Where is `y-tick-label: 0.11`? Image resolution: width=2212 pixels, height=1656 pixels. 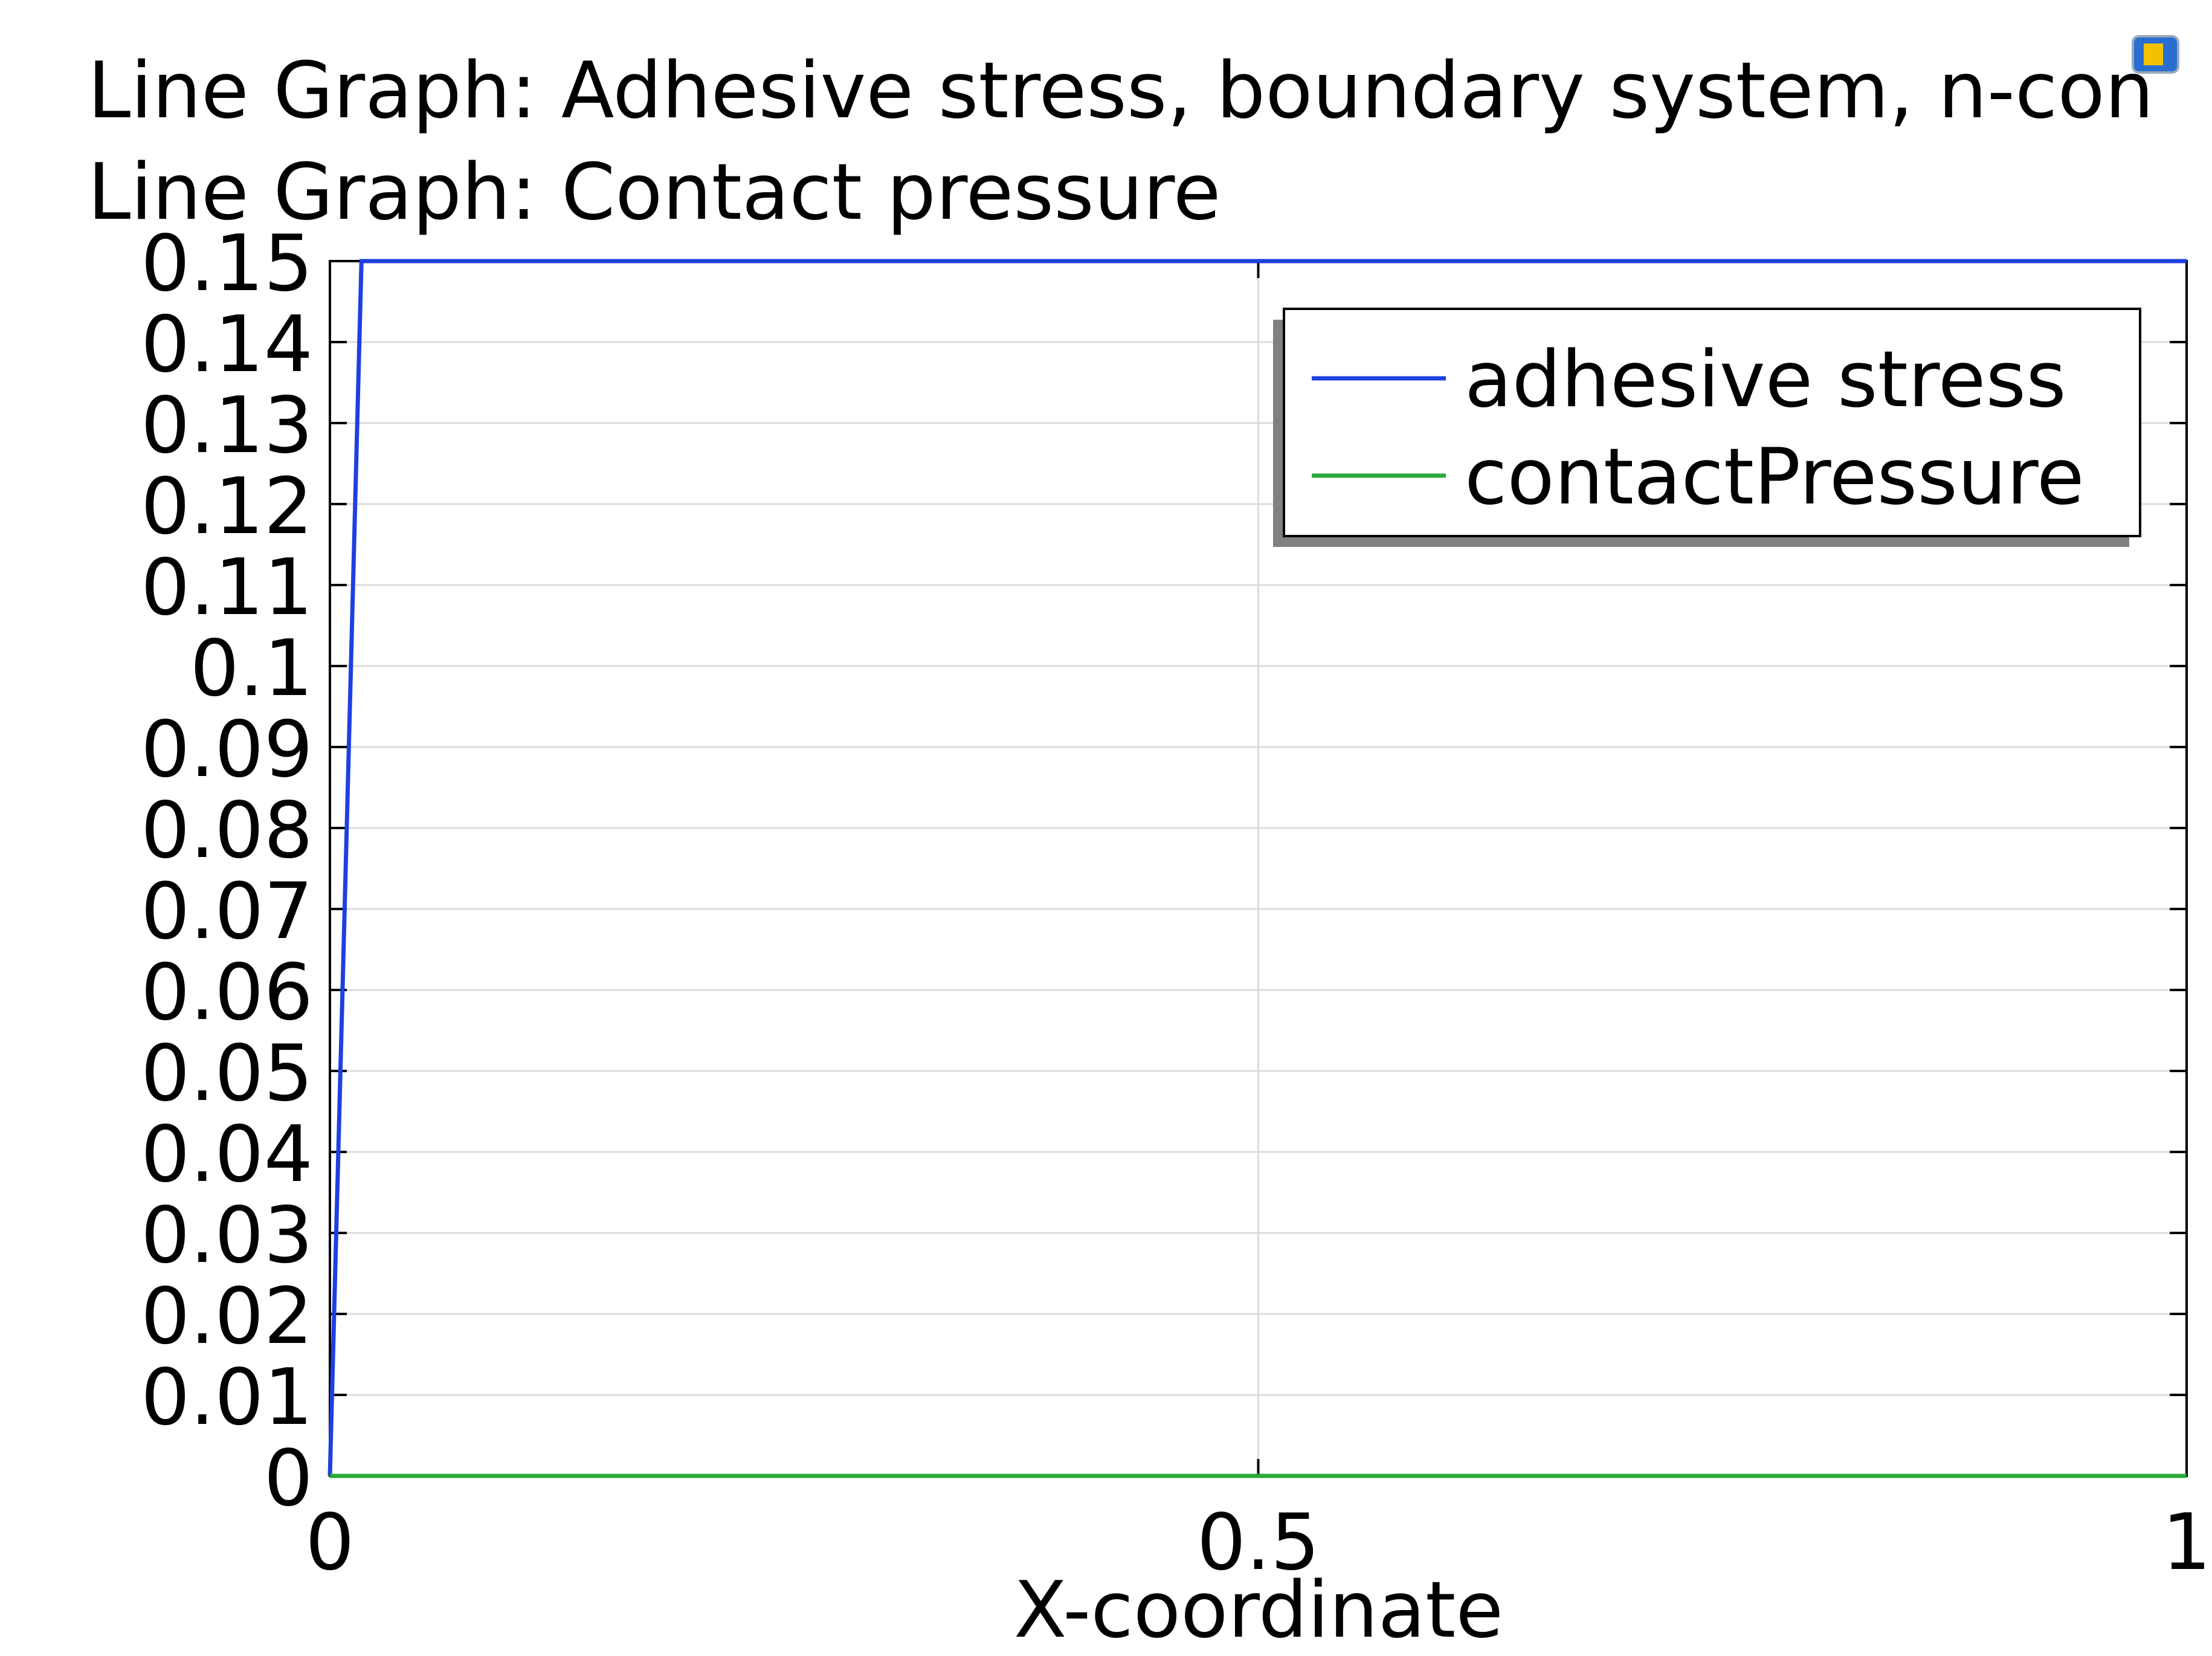 y-tick-label: 0.11 is located at coordinates (227, 588).